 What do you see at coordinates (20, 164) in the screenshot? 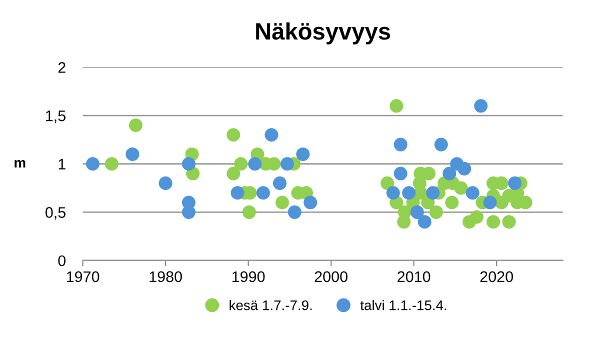
I see `y-axis-title: m` at bounding box center [20, 164].